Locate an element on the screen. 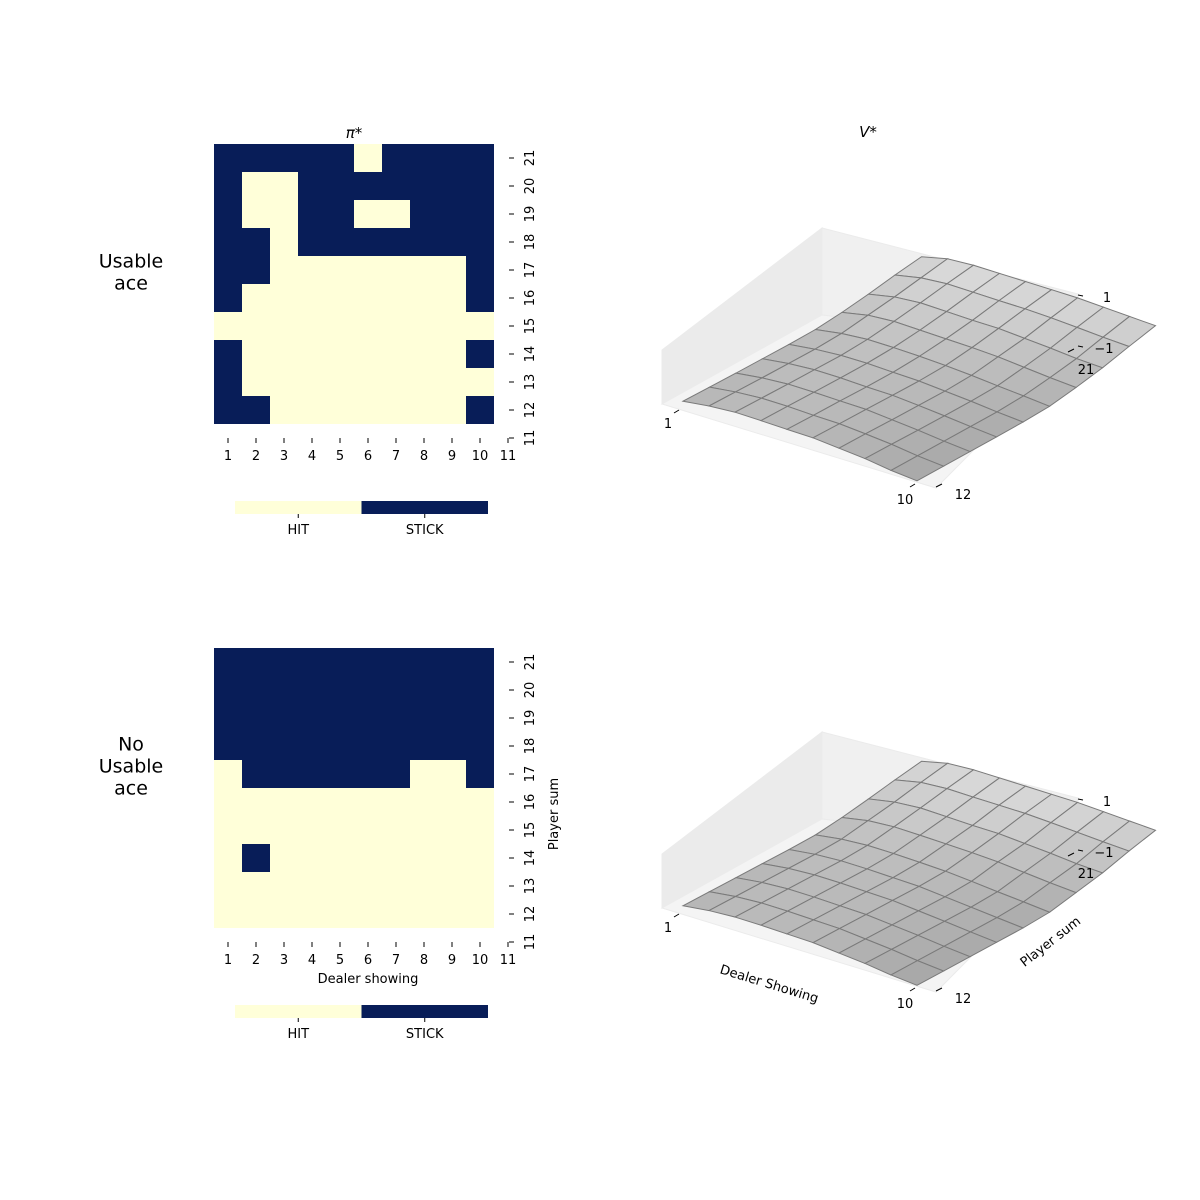  colorbar-label: HIT is located at coordinates (298, 1034).